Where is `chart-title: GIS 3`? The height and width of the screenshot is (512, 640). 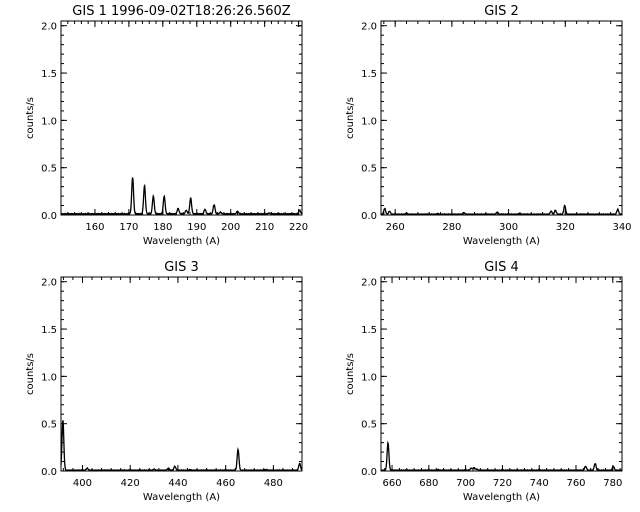 chart-title: GIS 3 is located at coordinates (181, 267).